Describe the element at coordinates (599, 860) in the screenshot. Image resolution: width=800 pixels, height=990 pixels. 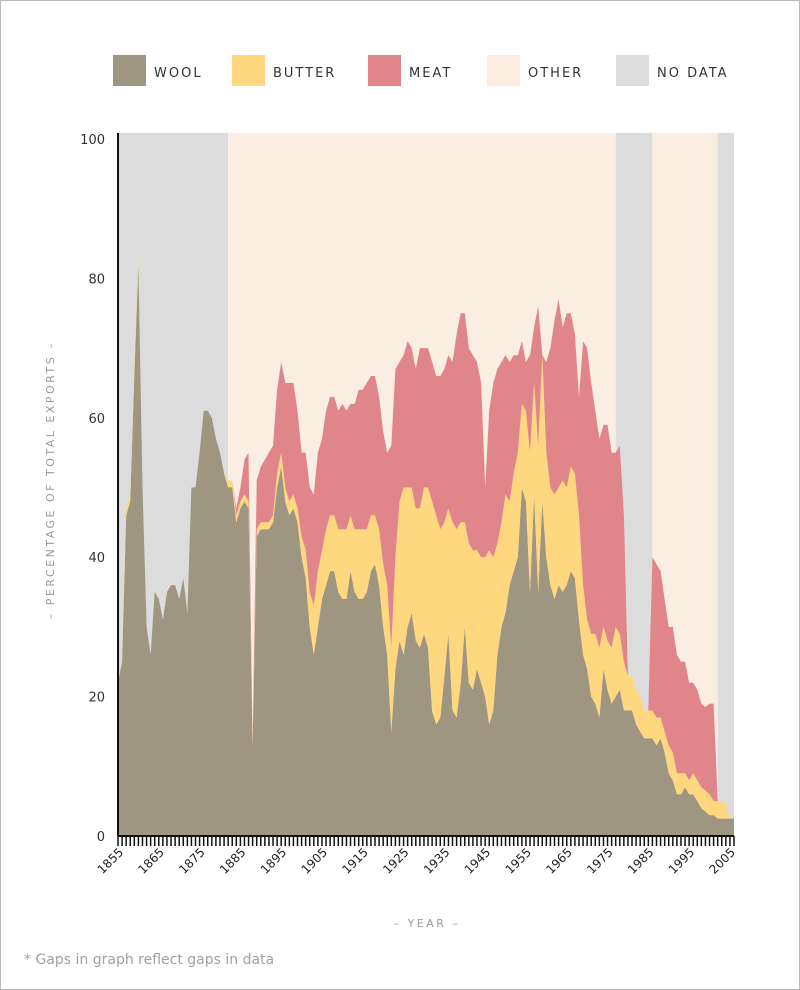
I see `x-tick-label-1975: 1975` at that location.